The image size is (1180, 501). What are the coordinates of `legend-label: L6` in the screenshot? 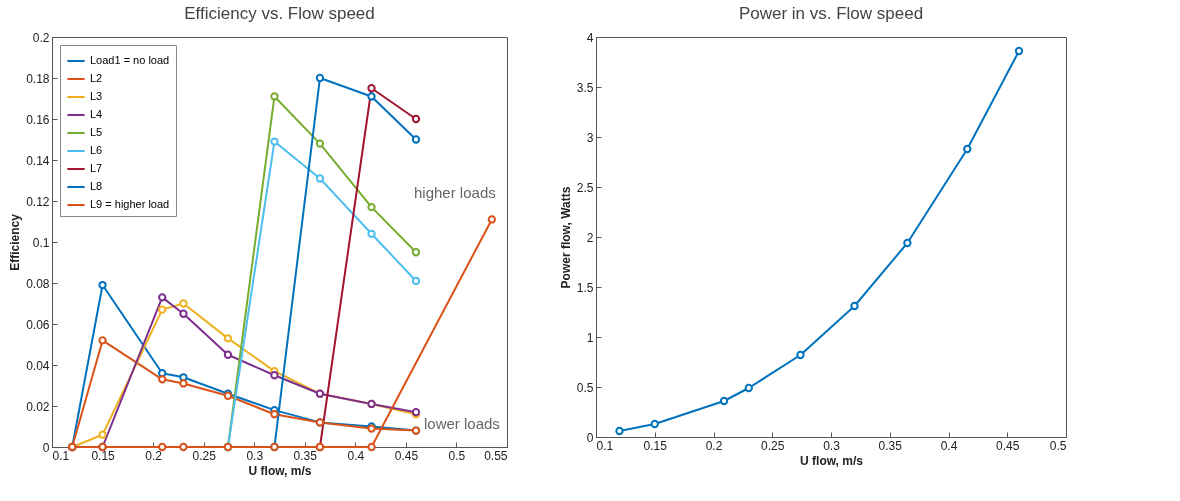 It's located at (96, 150).